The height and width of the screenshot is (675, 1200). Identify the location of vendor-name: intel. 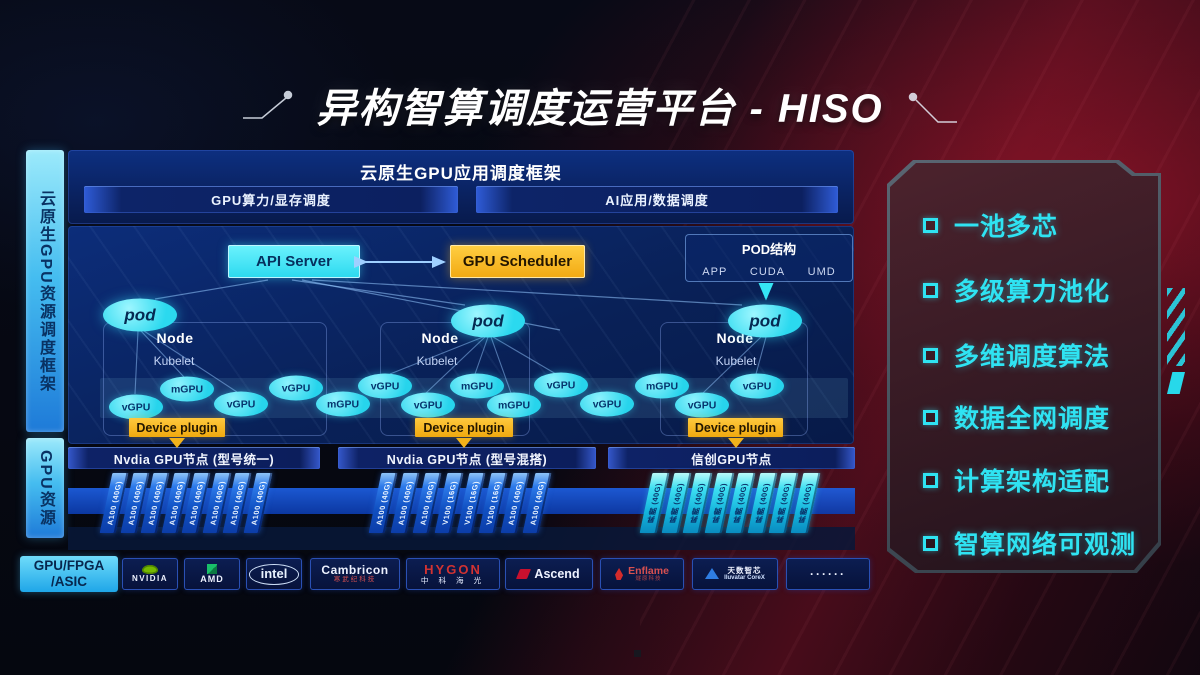
(274, 574).